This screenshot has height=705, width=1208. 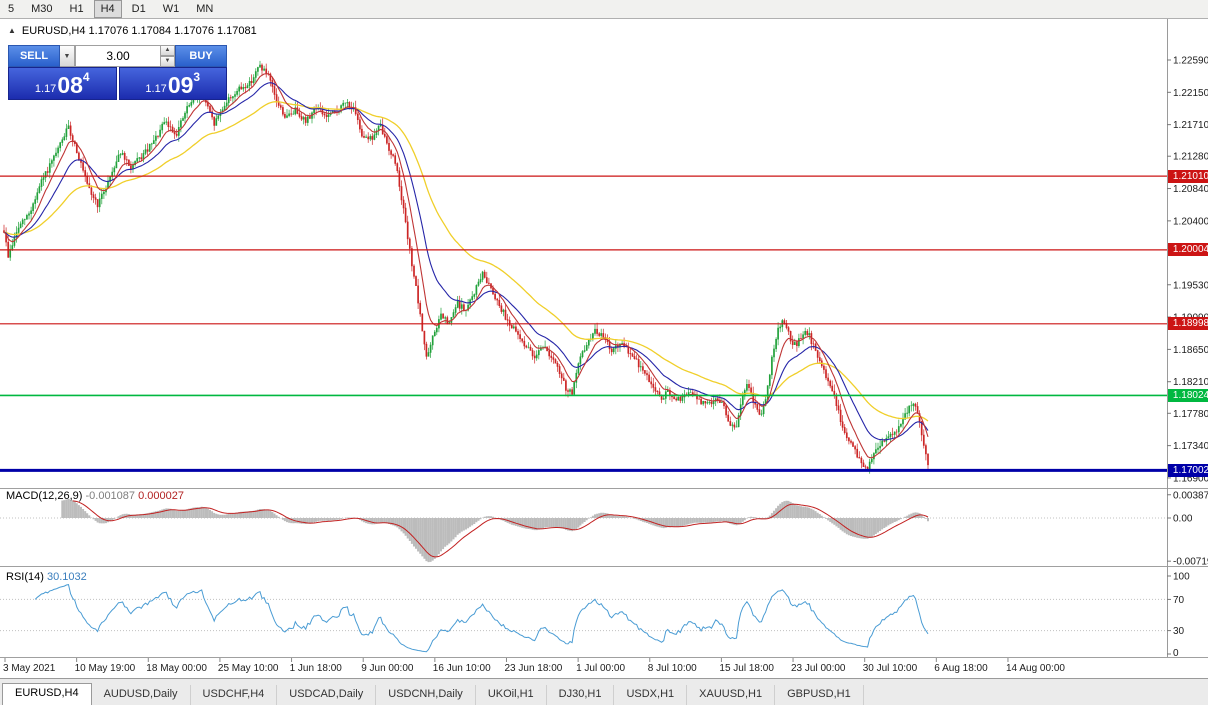 What do you see at coordinates (1188, 324) in the screenshot?
I see `price-level-badge-1.18998: 1.18998` at bounding box center [1188, 324].